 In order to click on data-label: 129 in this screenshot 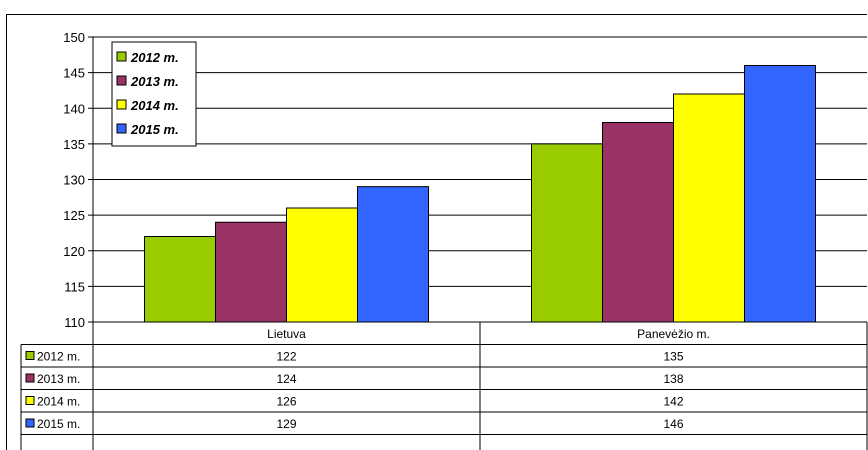, I will do `click(286, 424)`.